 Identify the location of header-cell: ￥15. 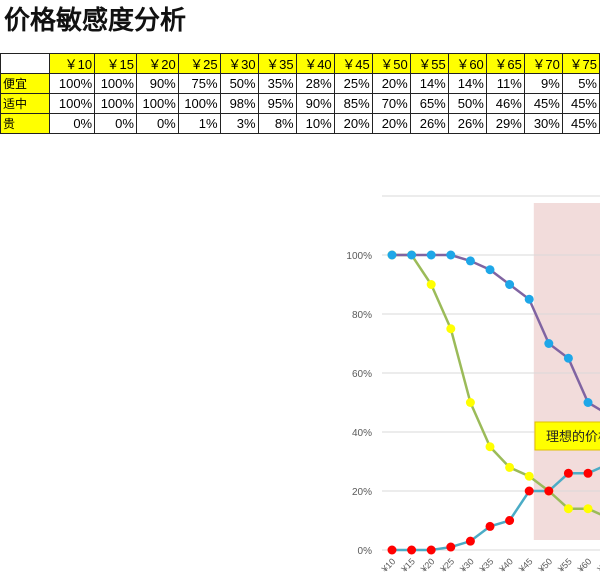
(115, 63).